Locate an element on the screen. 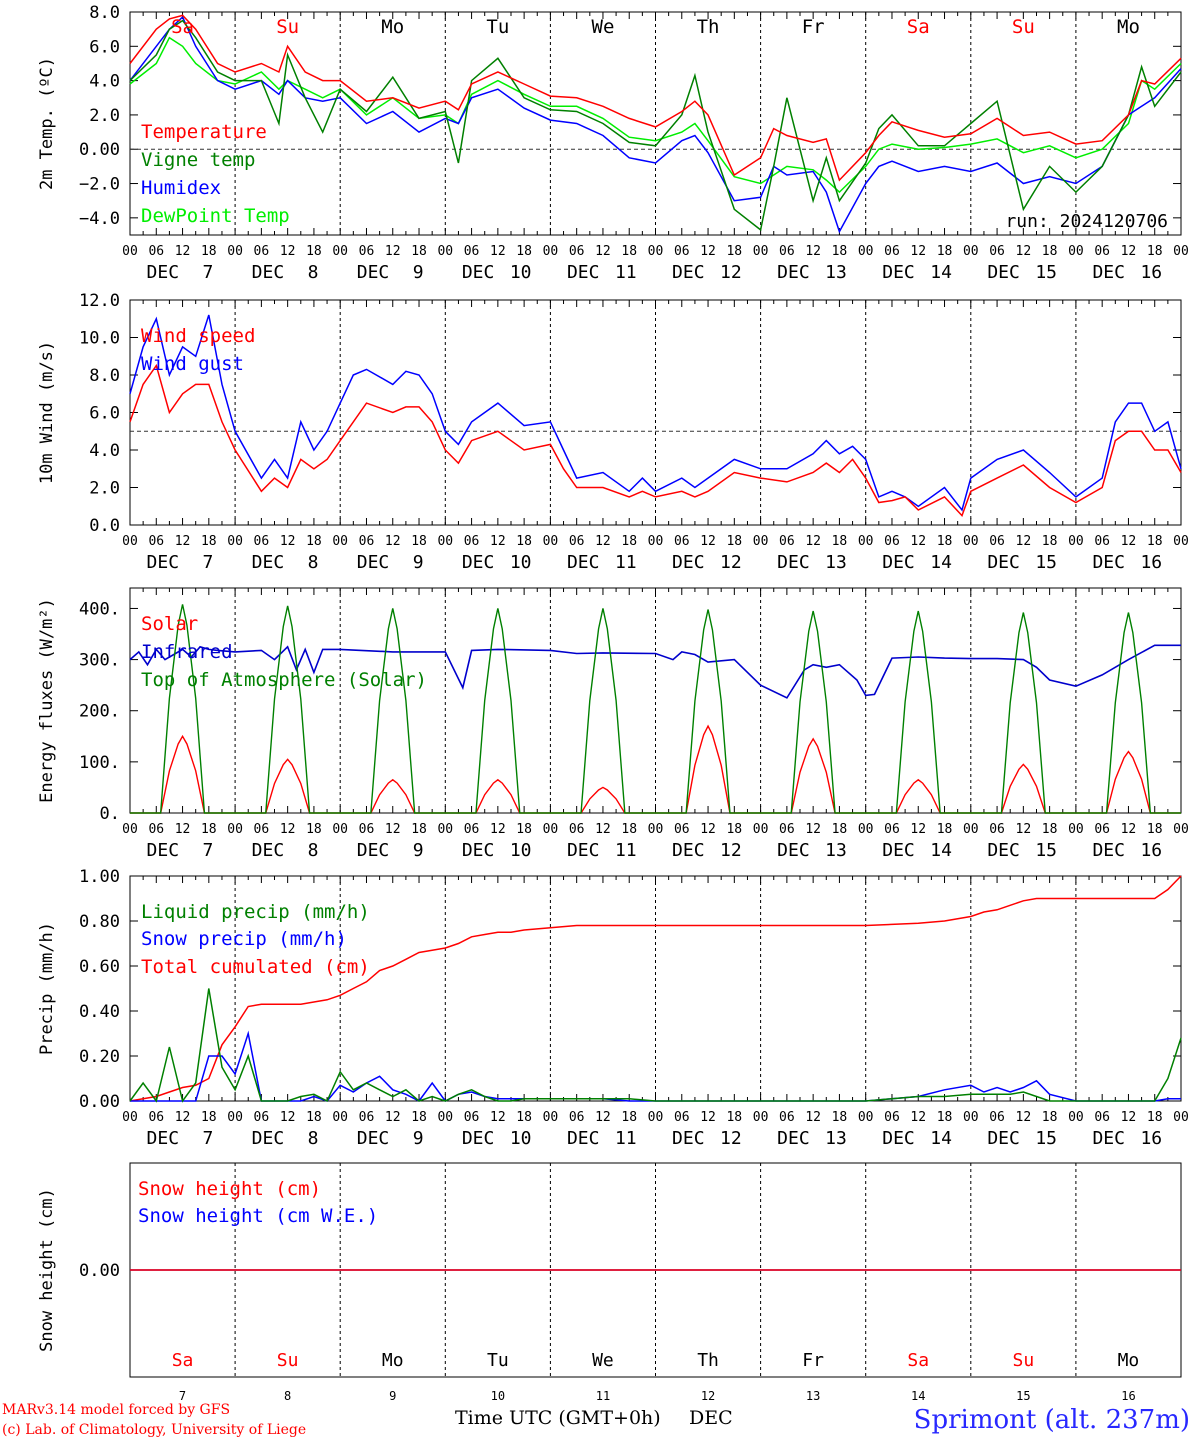 The width and height of the screenshot is (1194, 1440). date-day-label: 11 is located at coordinates (626, 1138).